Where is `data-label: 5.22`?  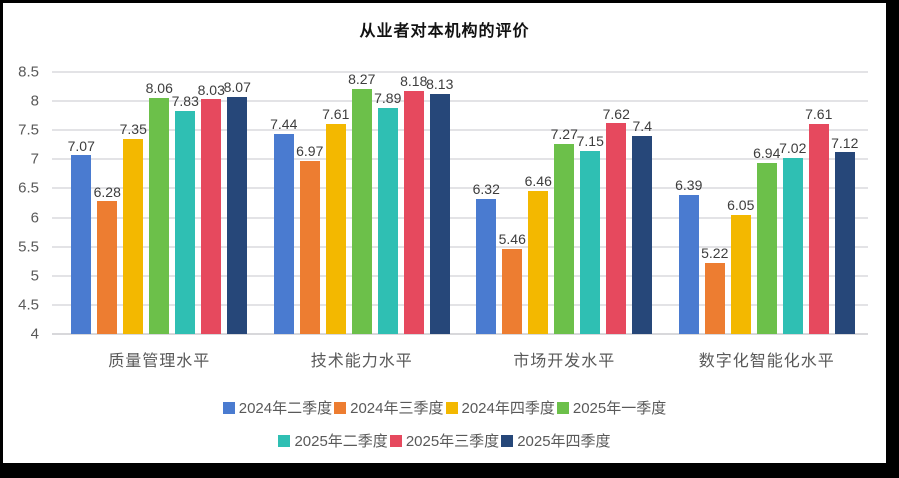
data-label: 5.22 is located at coordinates (715, 253).